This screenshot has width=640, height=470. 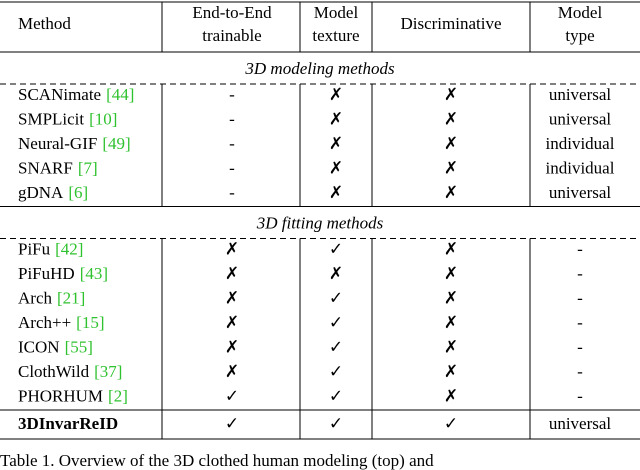 What do you see at coordinates (57, 143) in the screenshot?
I see `method-name: Neural-GIF` at bounding box center [57, 143].